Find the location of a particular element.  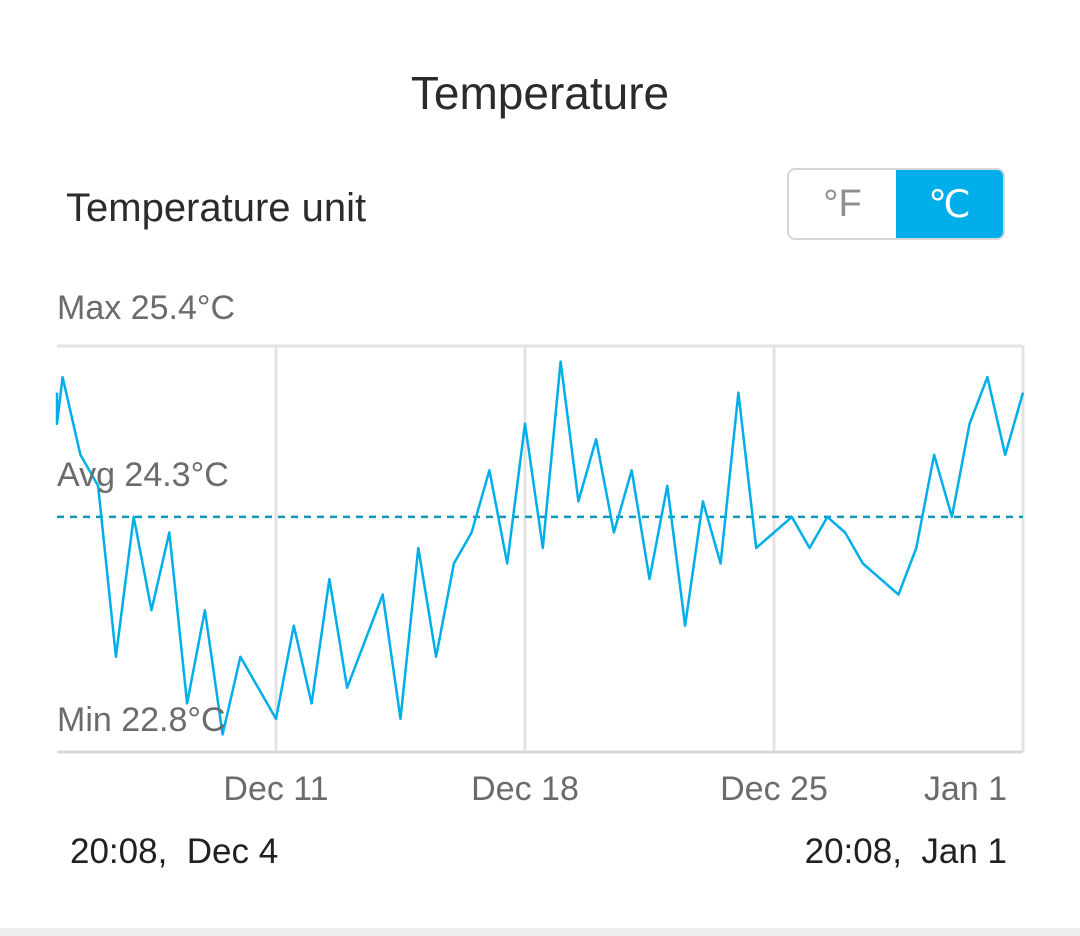

x-tick-label: Dec 18 is located at coordinates (525, 789).